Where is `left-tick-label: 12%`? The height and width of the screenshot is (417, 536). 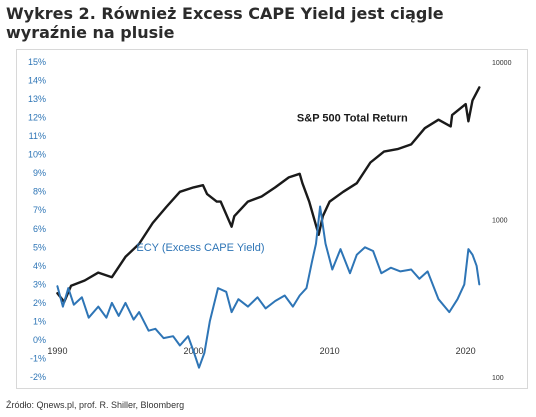
left-tick-label: 12% is located at coordinates (37, 118).